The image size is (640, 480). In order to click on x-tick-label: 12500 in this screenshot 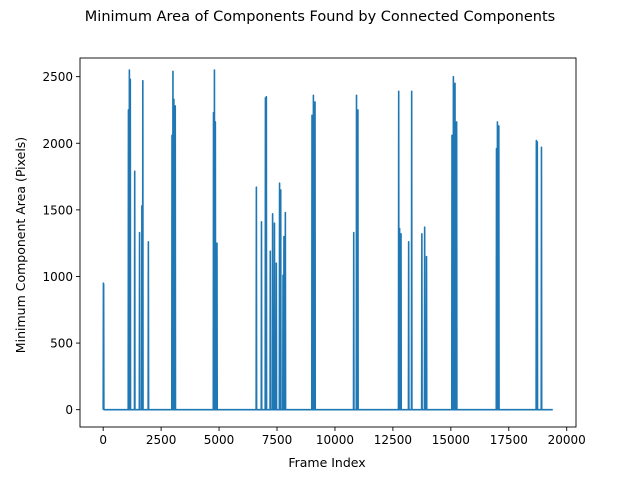, I will do `click(393, 440)`.